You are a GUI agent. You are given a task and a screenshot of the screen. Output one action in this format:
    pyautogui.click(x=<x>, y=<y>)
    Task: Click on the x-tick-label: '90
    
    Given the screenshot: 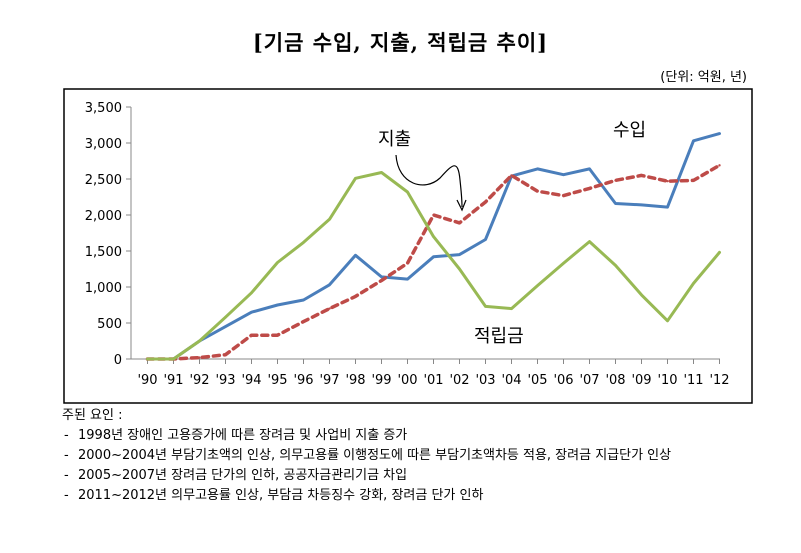 What is the action you would take?
    pyautogui.click(x=147, y=380)
    